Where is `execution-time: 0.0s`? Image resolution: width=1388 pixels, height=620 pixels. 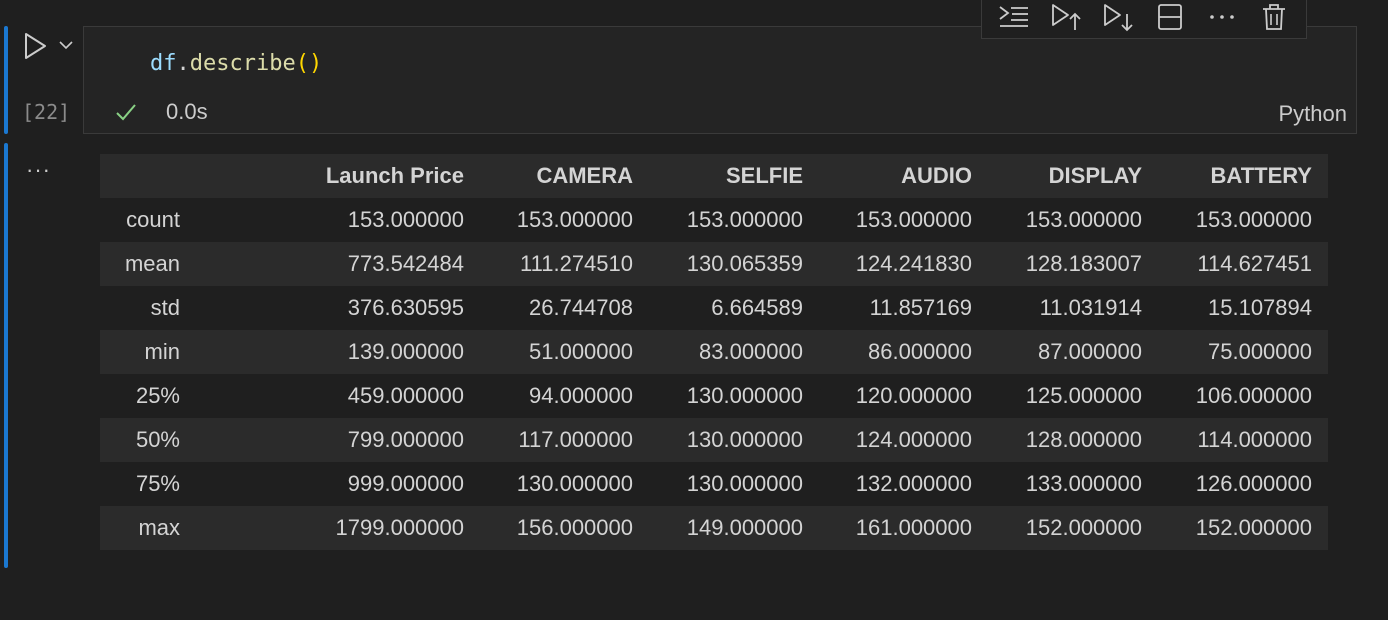 execution-time: 0.0s is located at coordinates (187, 111).